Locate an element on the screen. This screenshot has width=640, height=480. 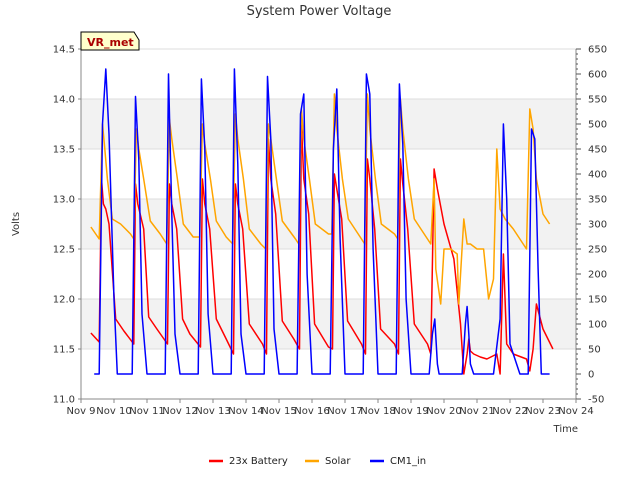
x-axis-label: Time is located at coordinates (565, 429).